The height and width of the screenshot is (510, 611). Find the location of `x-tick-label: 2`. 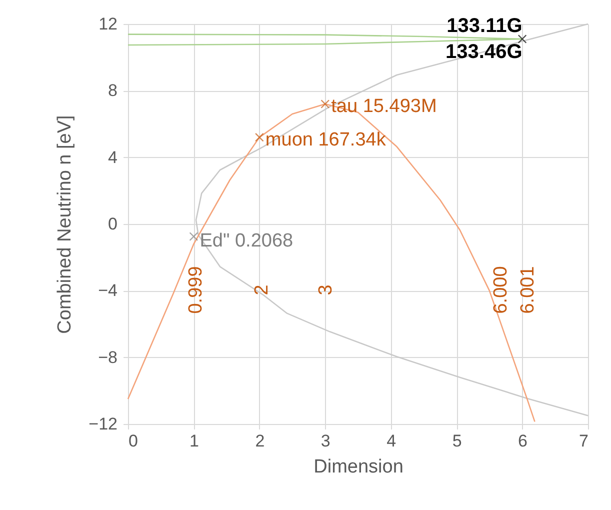

x-tick-label: 2 is located at coordinates (260, 441).